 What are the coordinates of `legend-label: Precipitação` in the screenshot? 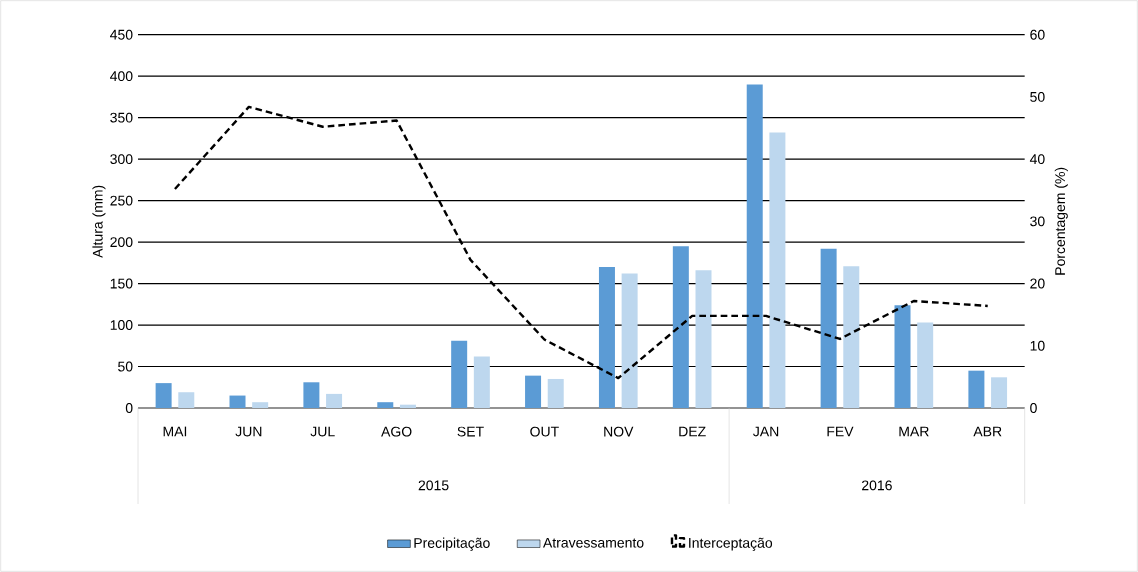 It's located at (452, 544).